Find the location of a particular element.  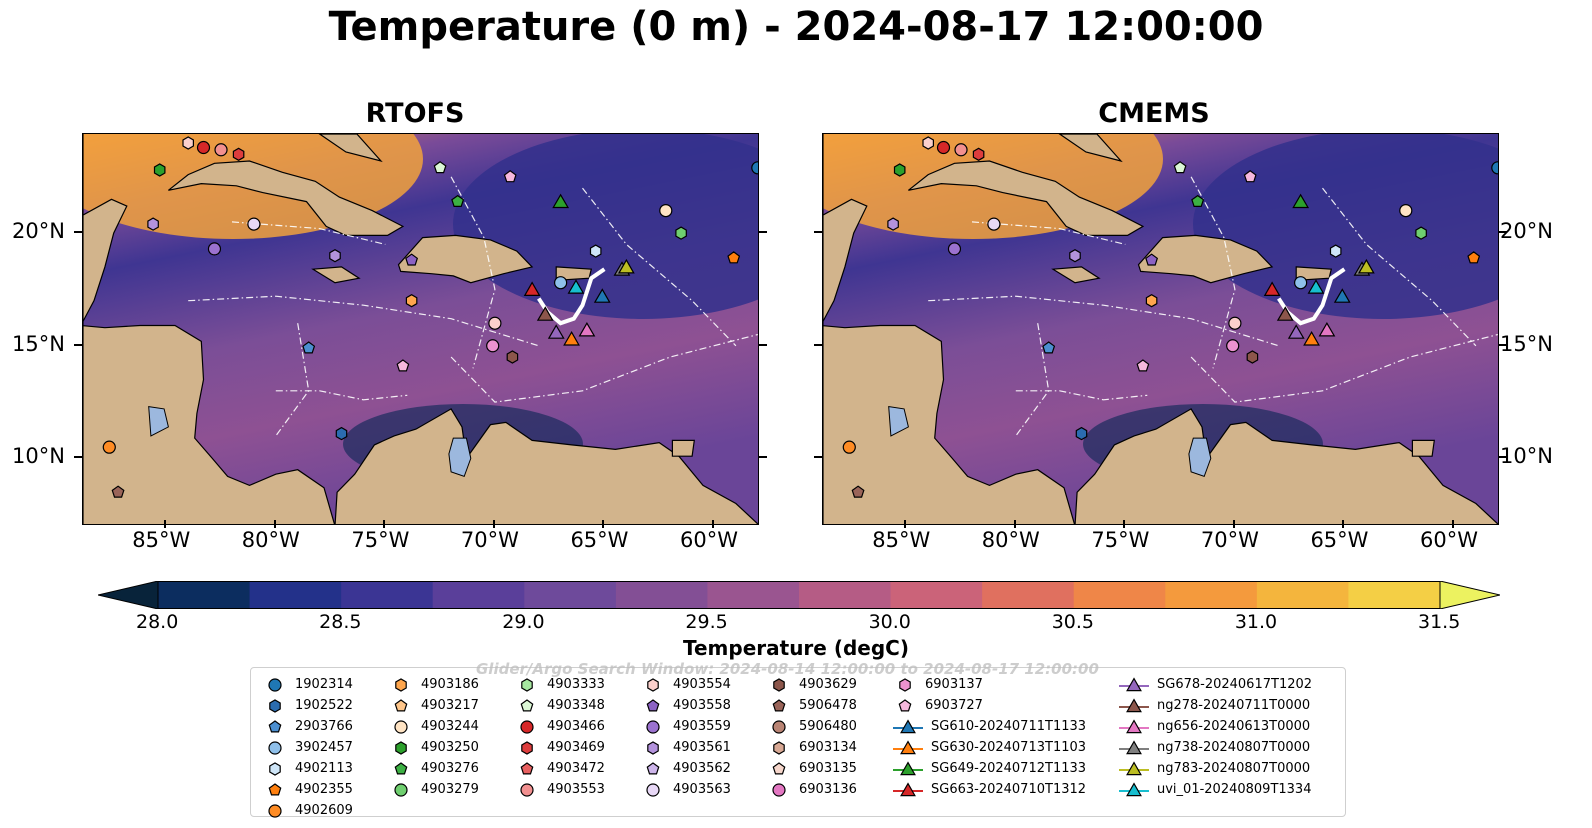

colorbar-tick-label: 29.5 is located at coordinates (706, 622).